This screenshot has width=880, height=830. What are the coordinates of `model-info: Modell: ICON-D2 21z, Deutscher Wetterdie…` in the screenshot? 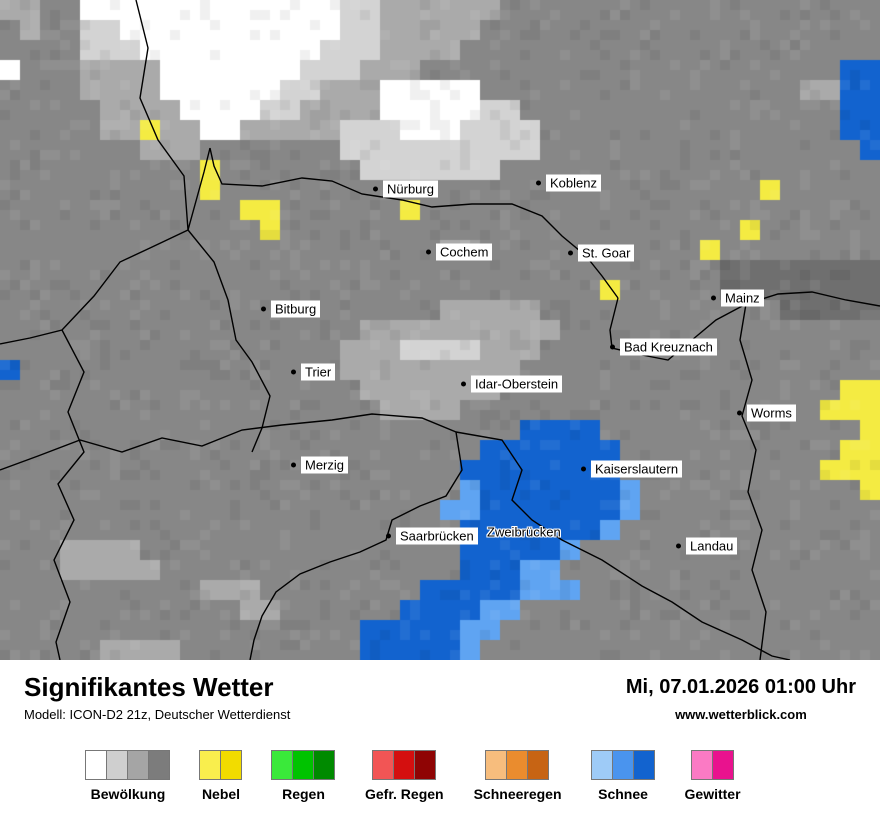 It's located at (157, 714).